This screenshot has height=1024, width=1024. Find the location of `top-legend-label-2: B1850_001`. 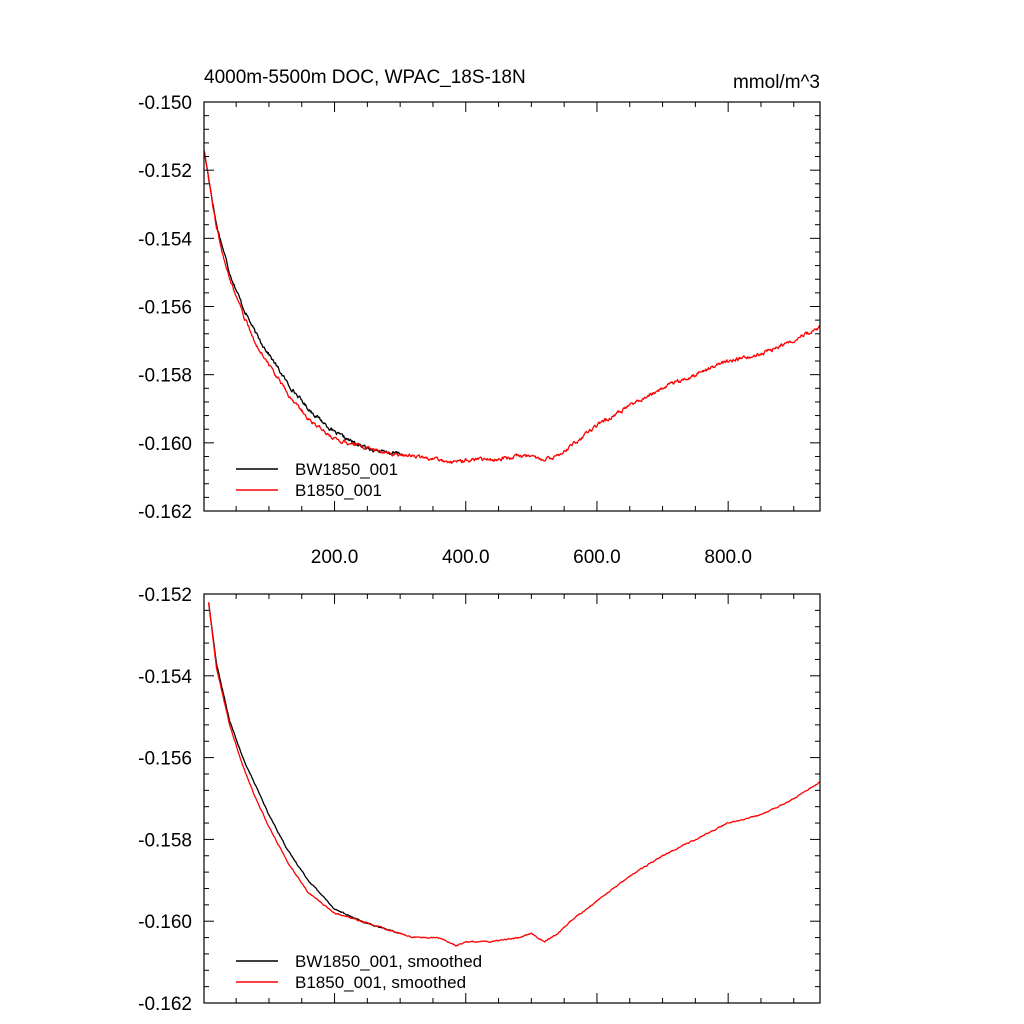

top-legend-label-2: B1850_001 is located at coordinates (338, 490).